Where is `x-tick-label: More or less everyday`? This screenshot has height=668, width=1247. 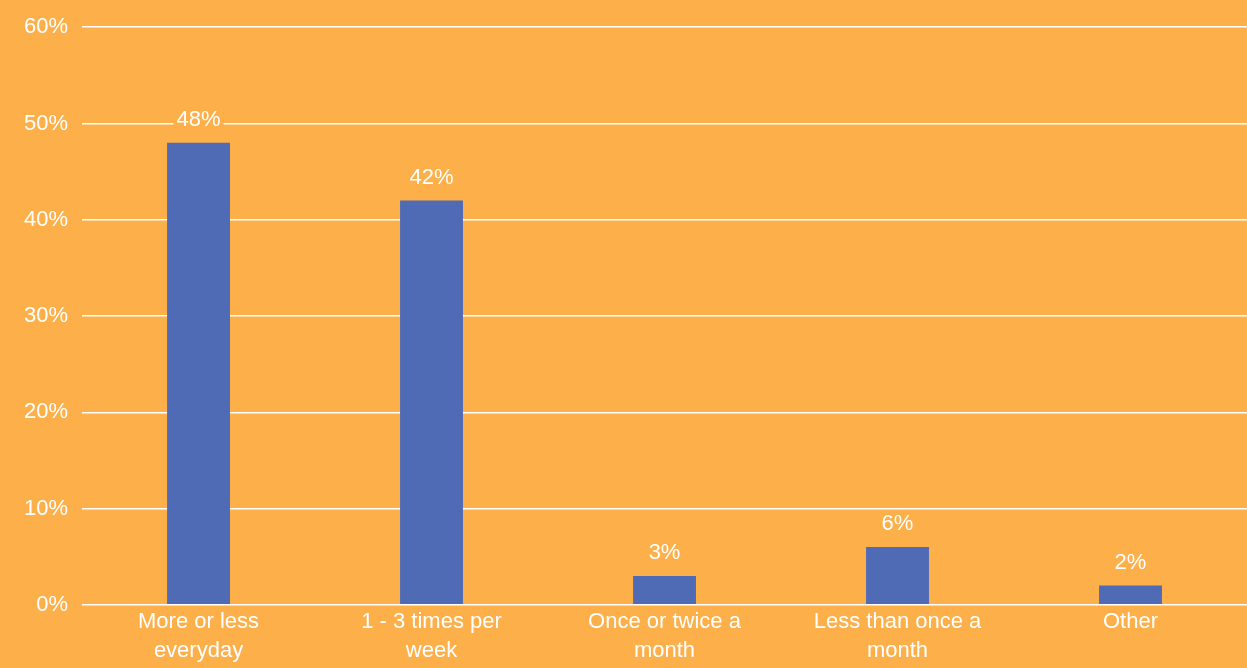 x-tick-label: More or less everyday is located at coordinates (199, 635).